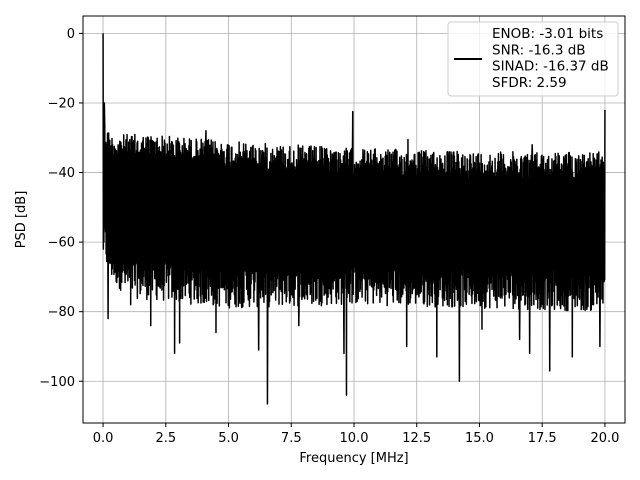 Image resolution: width=640 pixels, height=480 pixels. I want to click on y-tick-label: 0, so click(71, 34).